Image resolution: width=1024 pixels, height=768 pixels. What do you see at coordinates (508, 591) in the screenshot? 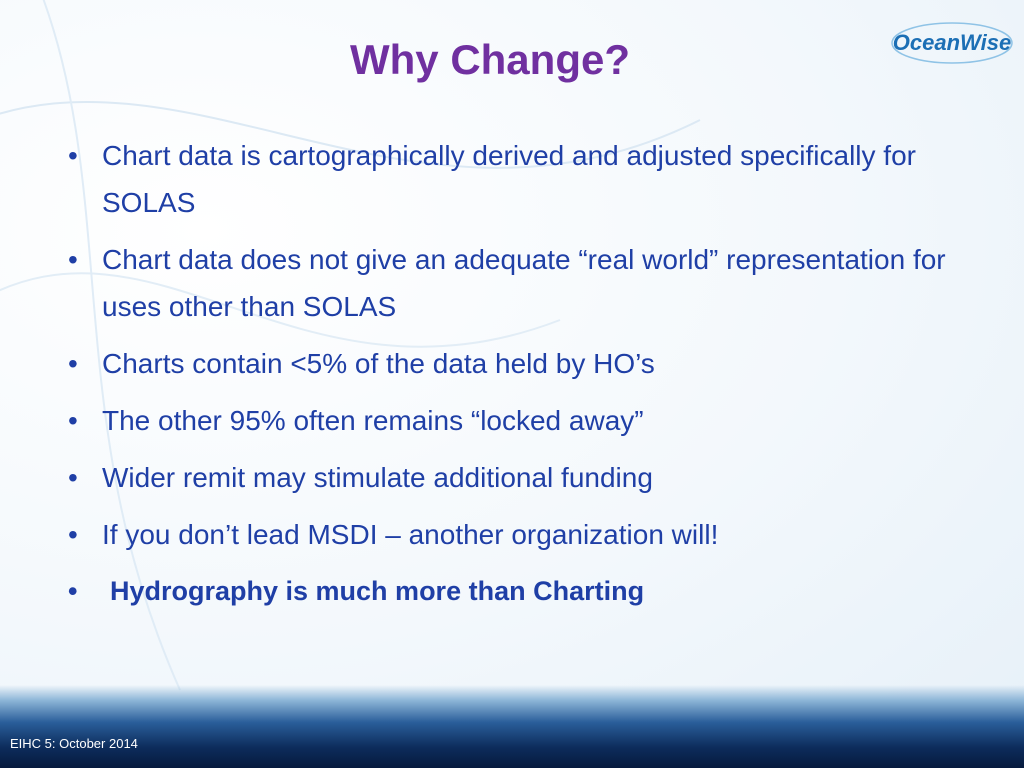
I see `bullet-item: Hydrography is much more than Charting` at bounding box center [508, 591].